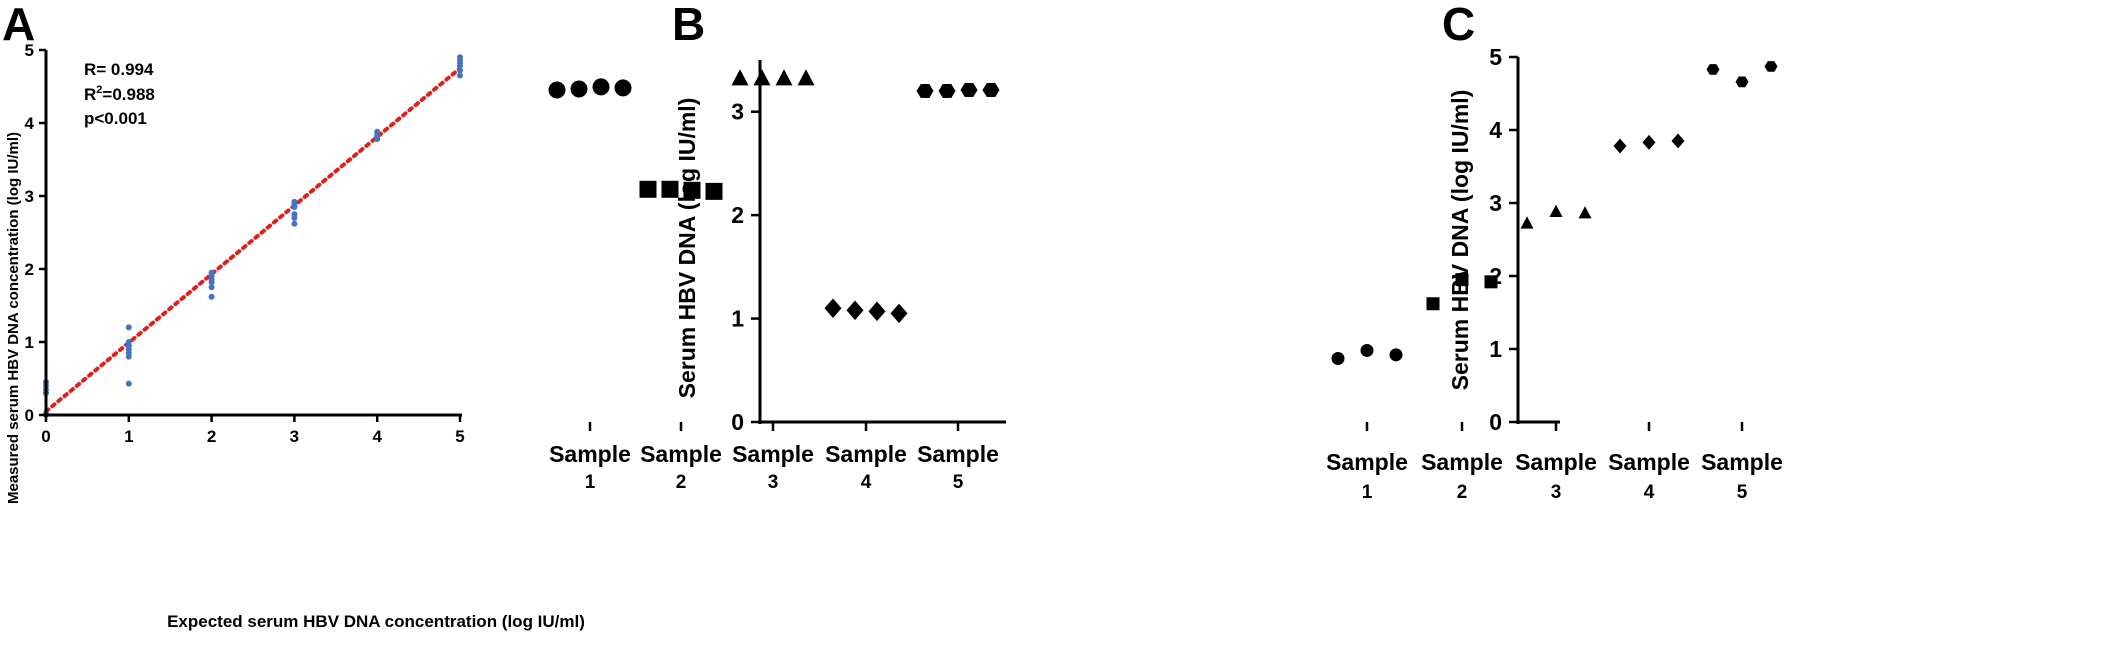 This screenshot has height=670, width=2128. I want to click on panel-a-x-tick-label: 1, so click(128, 436).